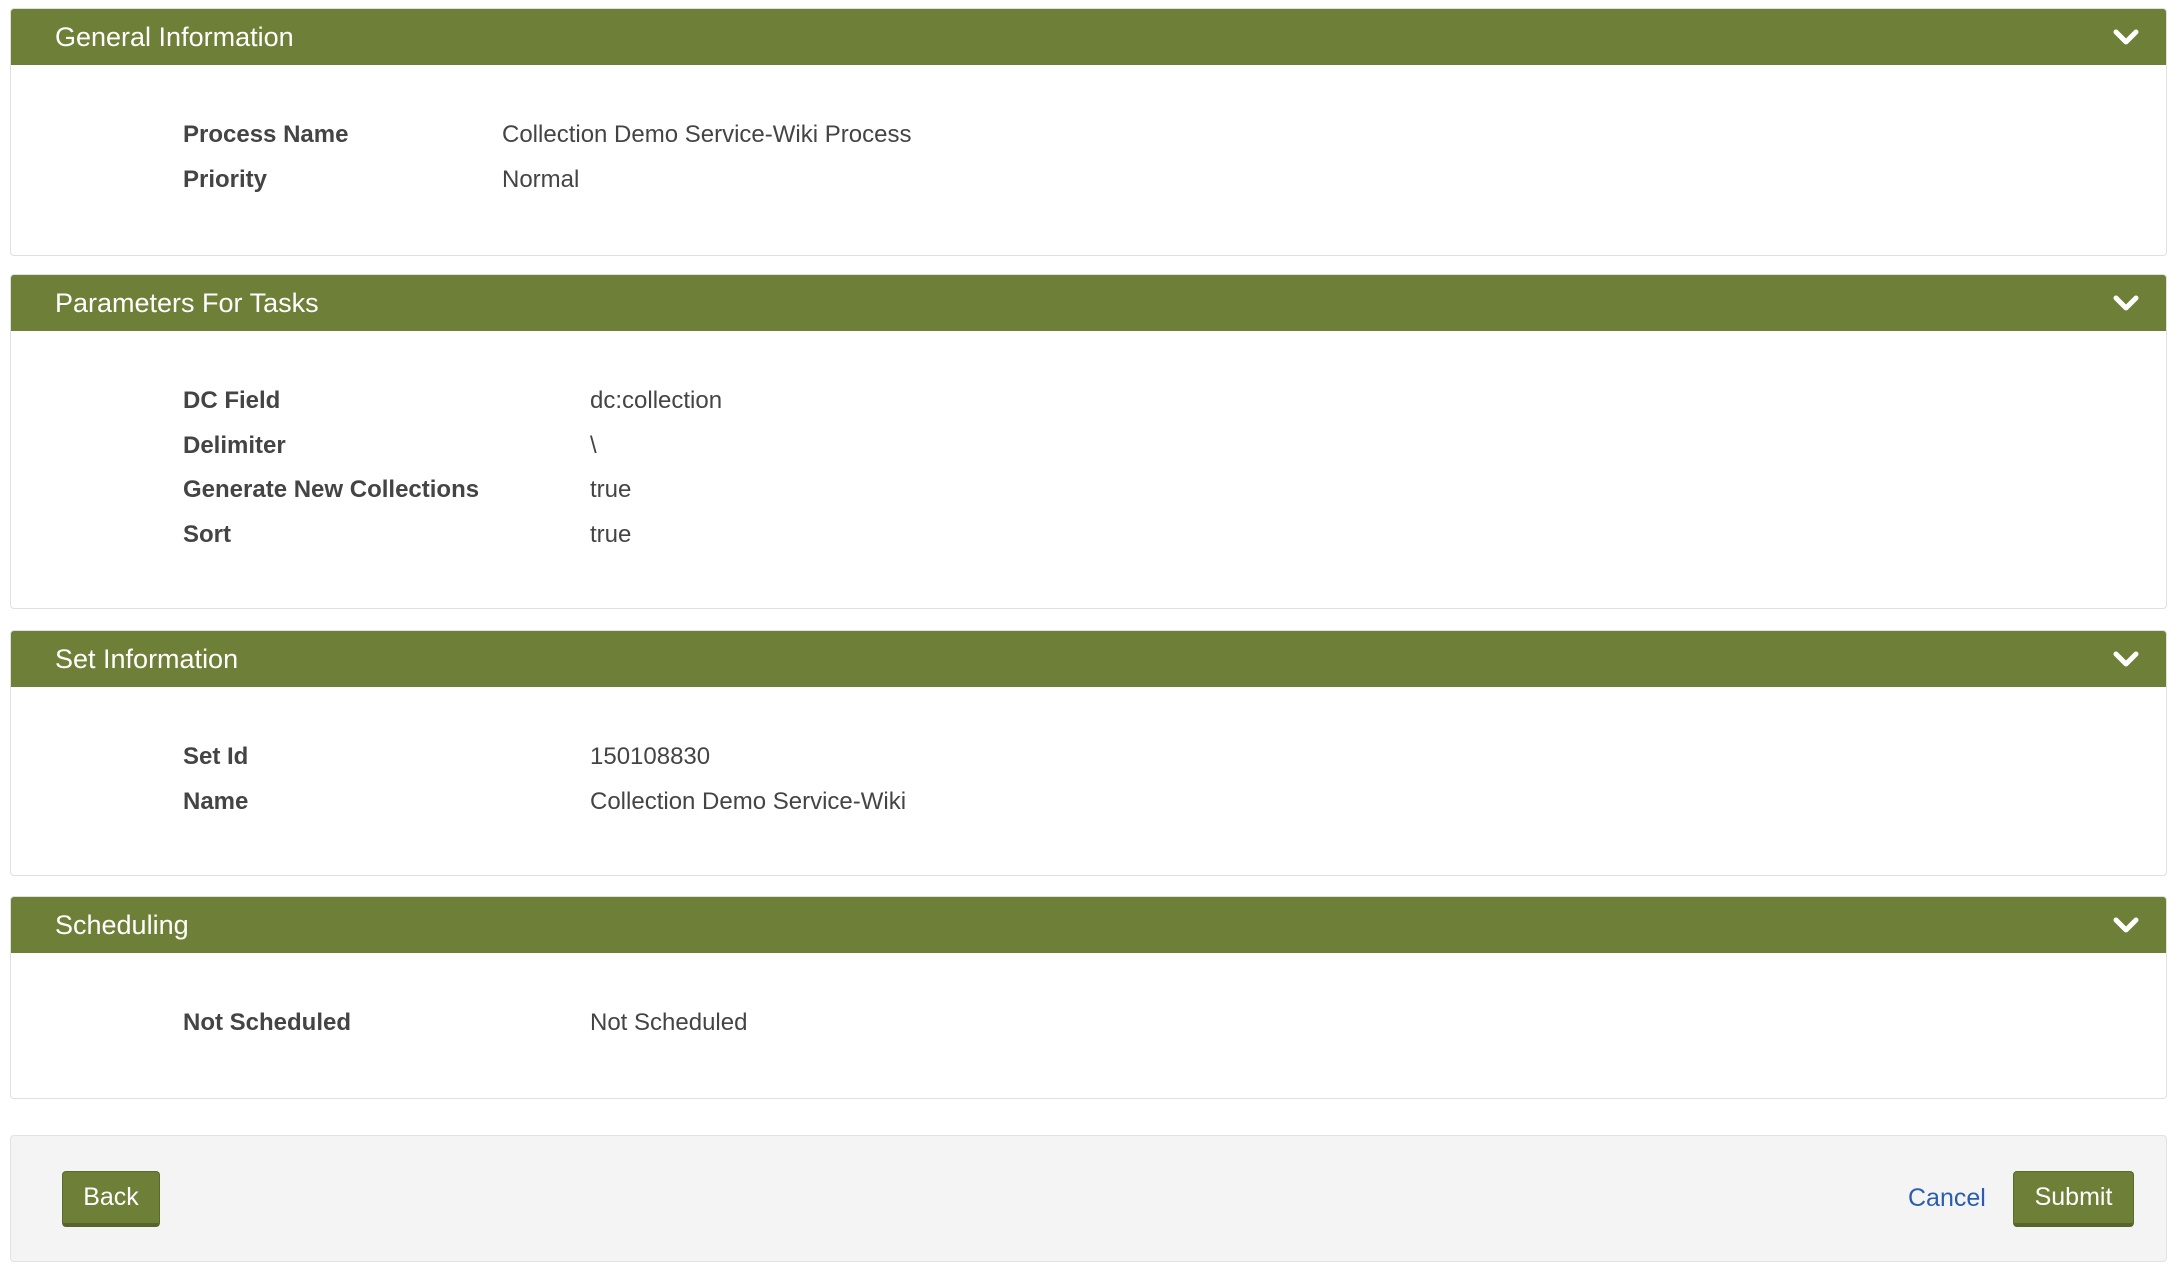 The image size is (2179, 1271). What do you see at coordinates (111, 1199) in the screenshot?
I see `back-button: Back` at bounding box center [111, 1199].